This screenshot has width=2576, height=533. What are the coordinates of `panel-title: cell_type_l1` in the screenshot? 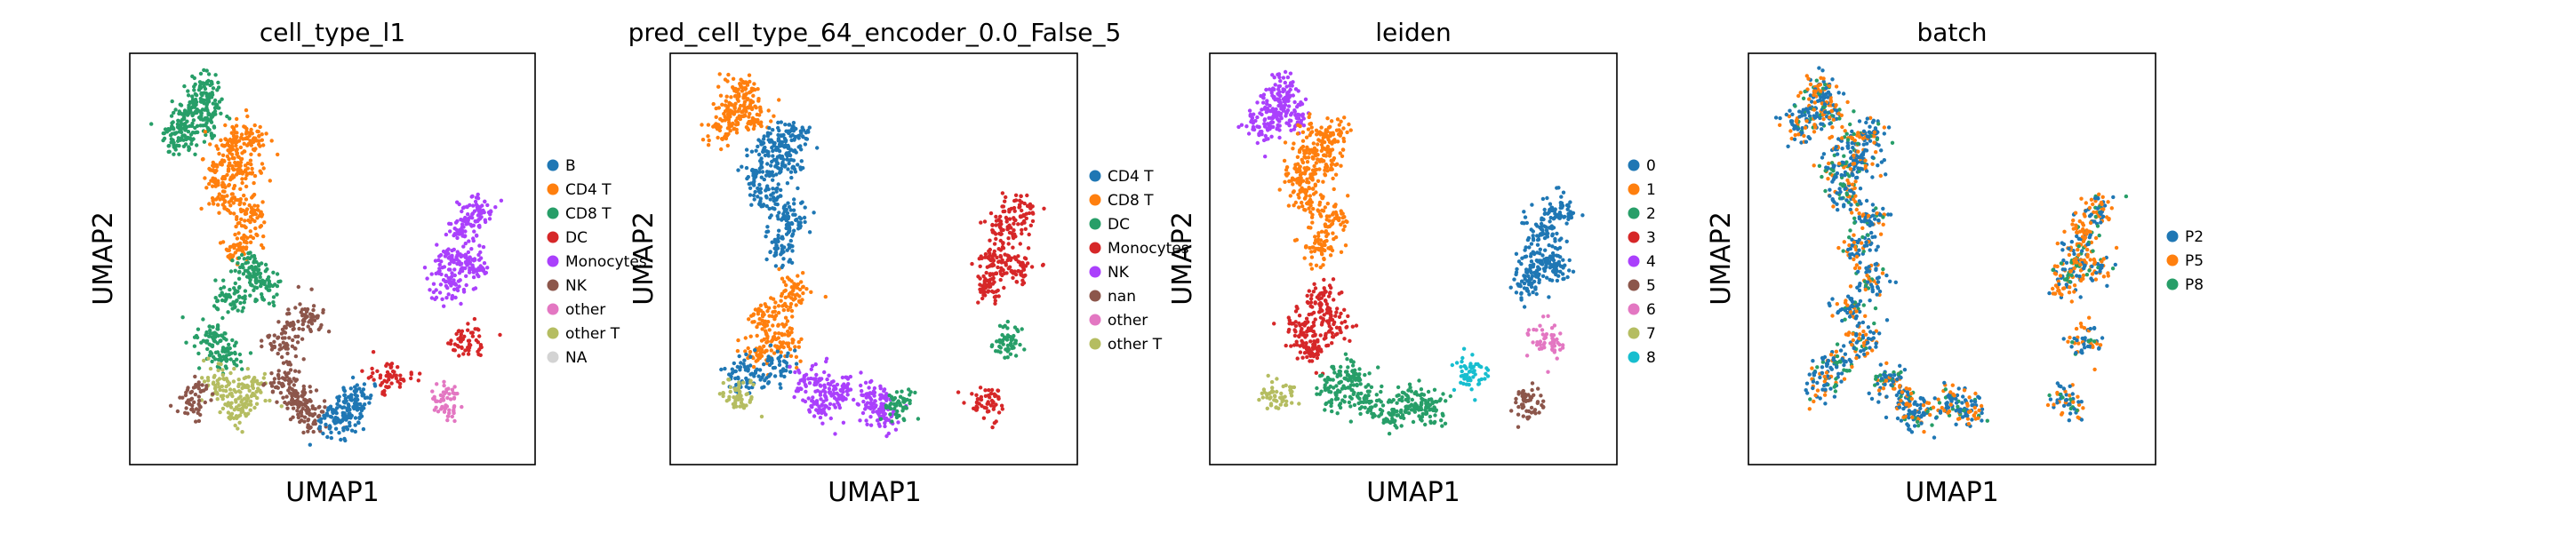 It's located at (332, 32).